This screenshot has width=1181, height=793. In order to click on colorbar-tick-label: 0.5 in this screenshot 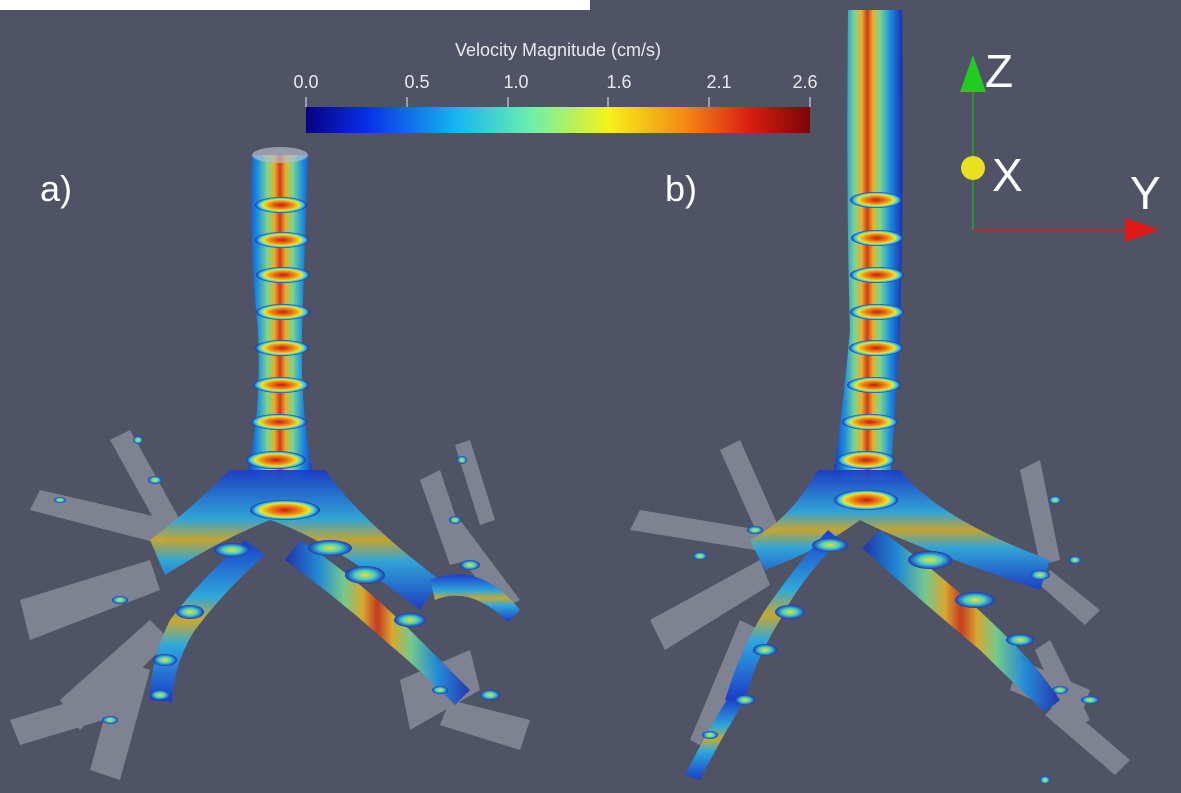, I will do `click(417, 82)`.